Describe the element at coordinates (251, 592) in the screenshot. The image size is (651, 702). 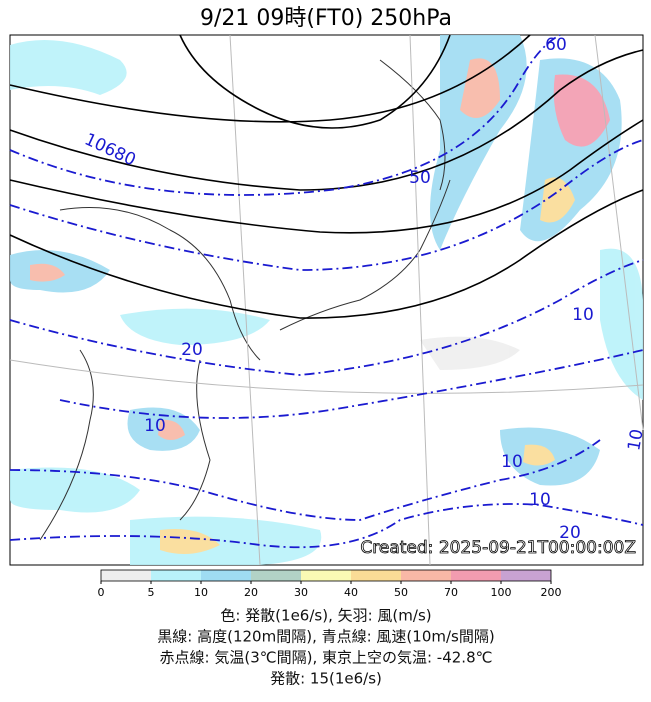
I see `colorbar-tick-label: 20` at that location.